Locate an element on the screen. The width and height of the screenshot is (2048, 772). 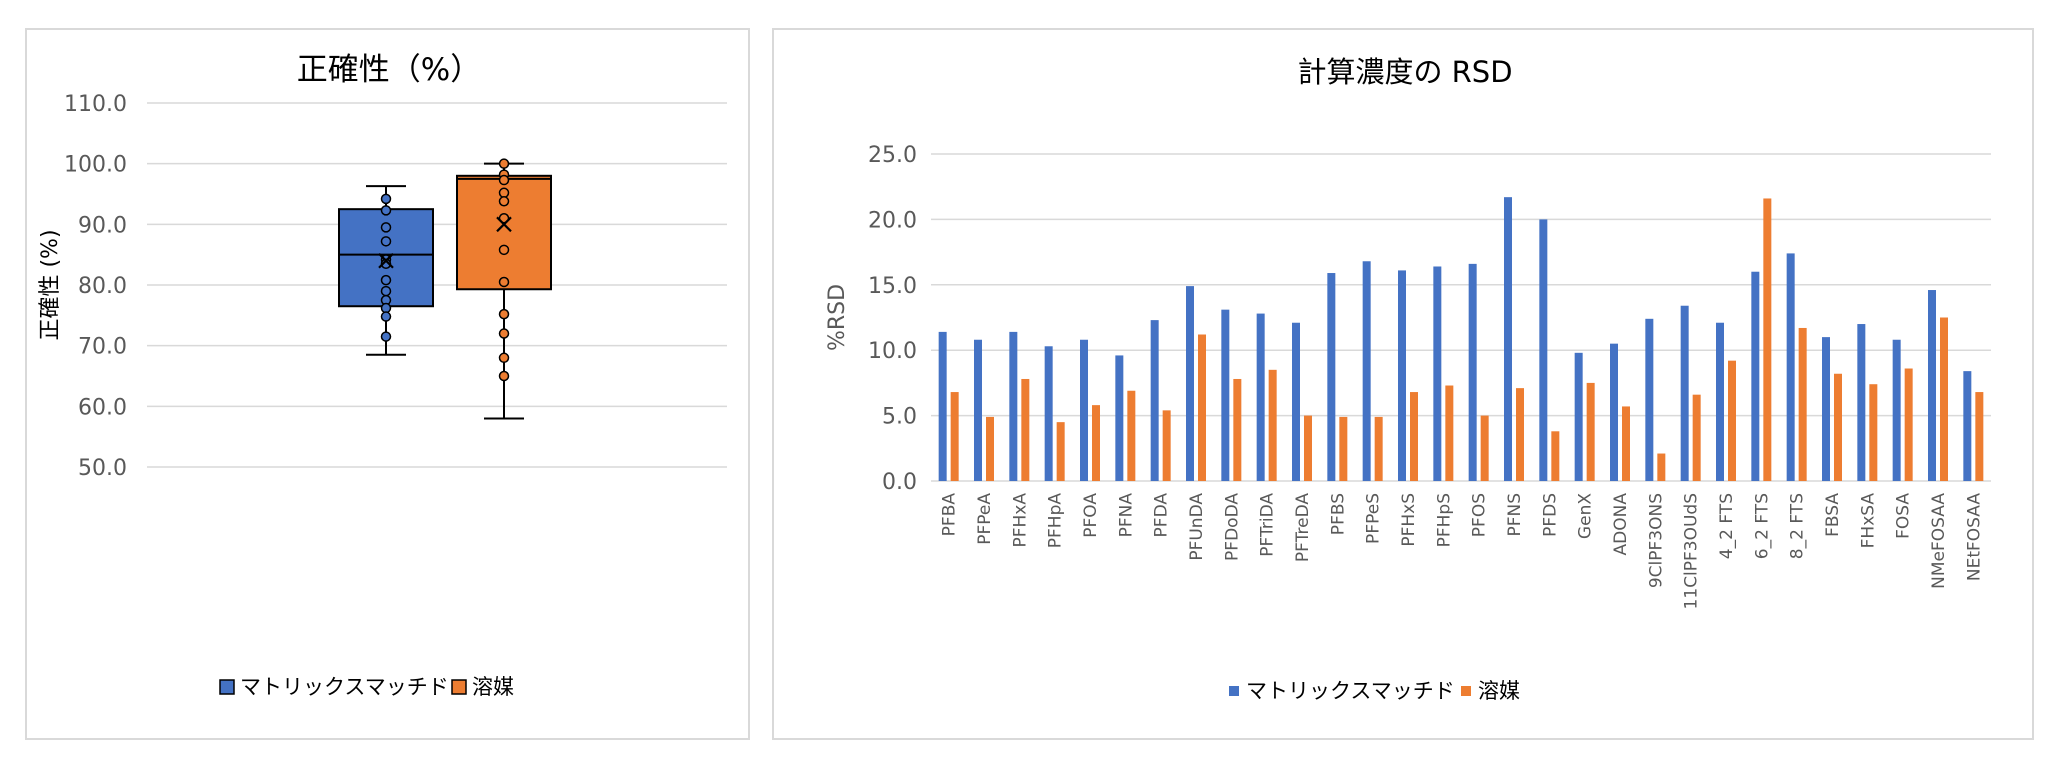
y-tick-label: 5.0 is located at coordinates (899, 417).